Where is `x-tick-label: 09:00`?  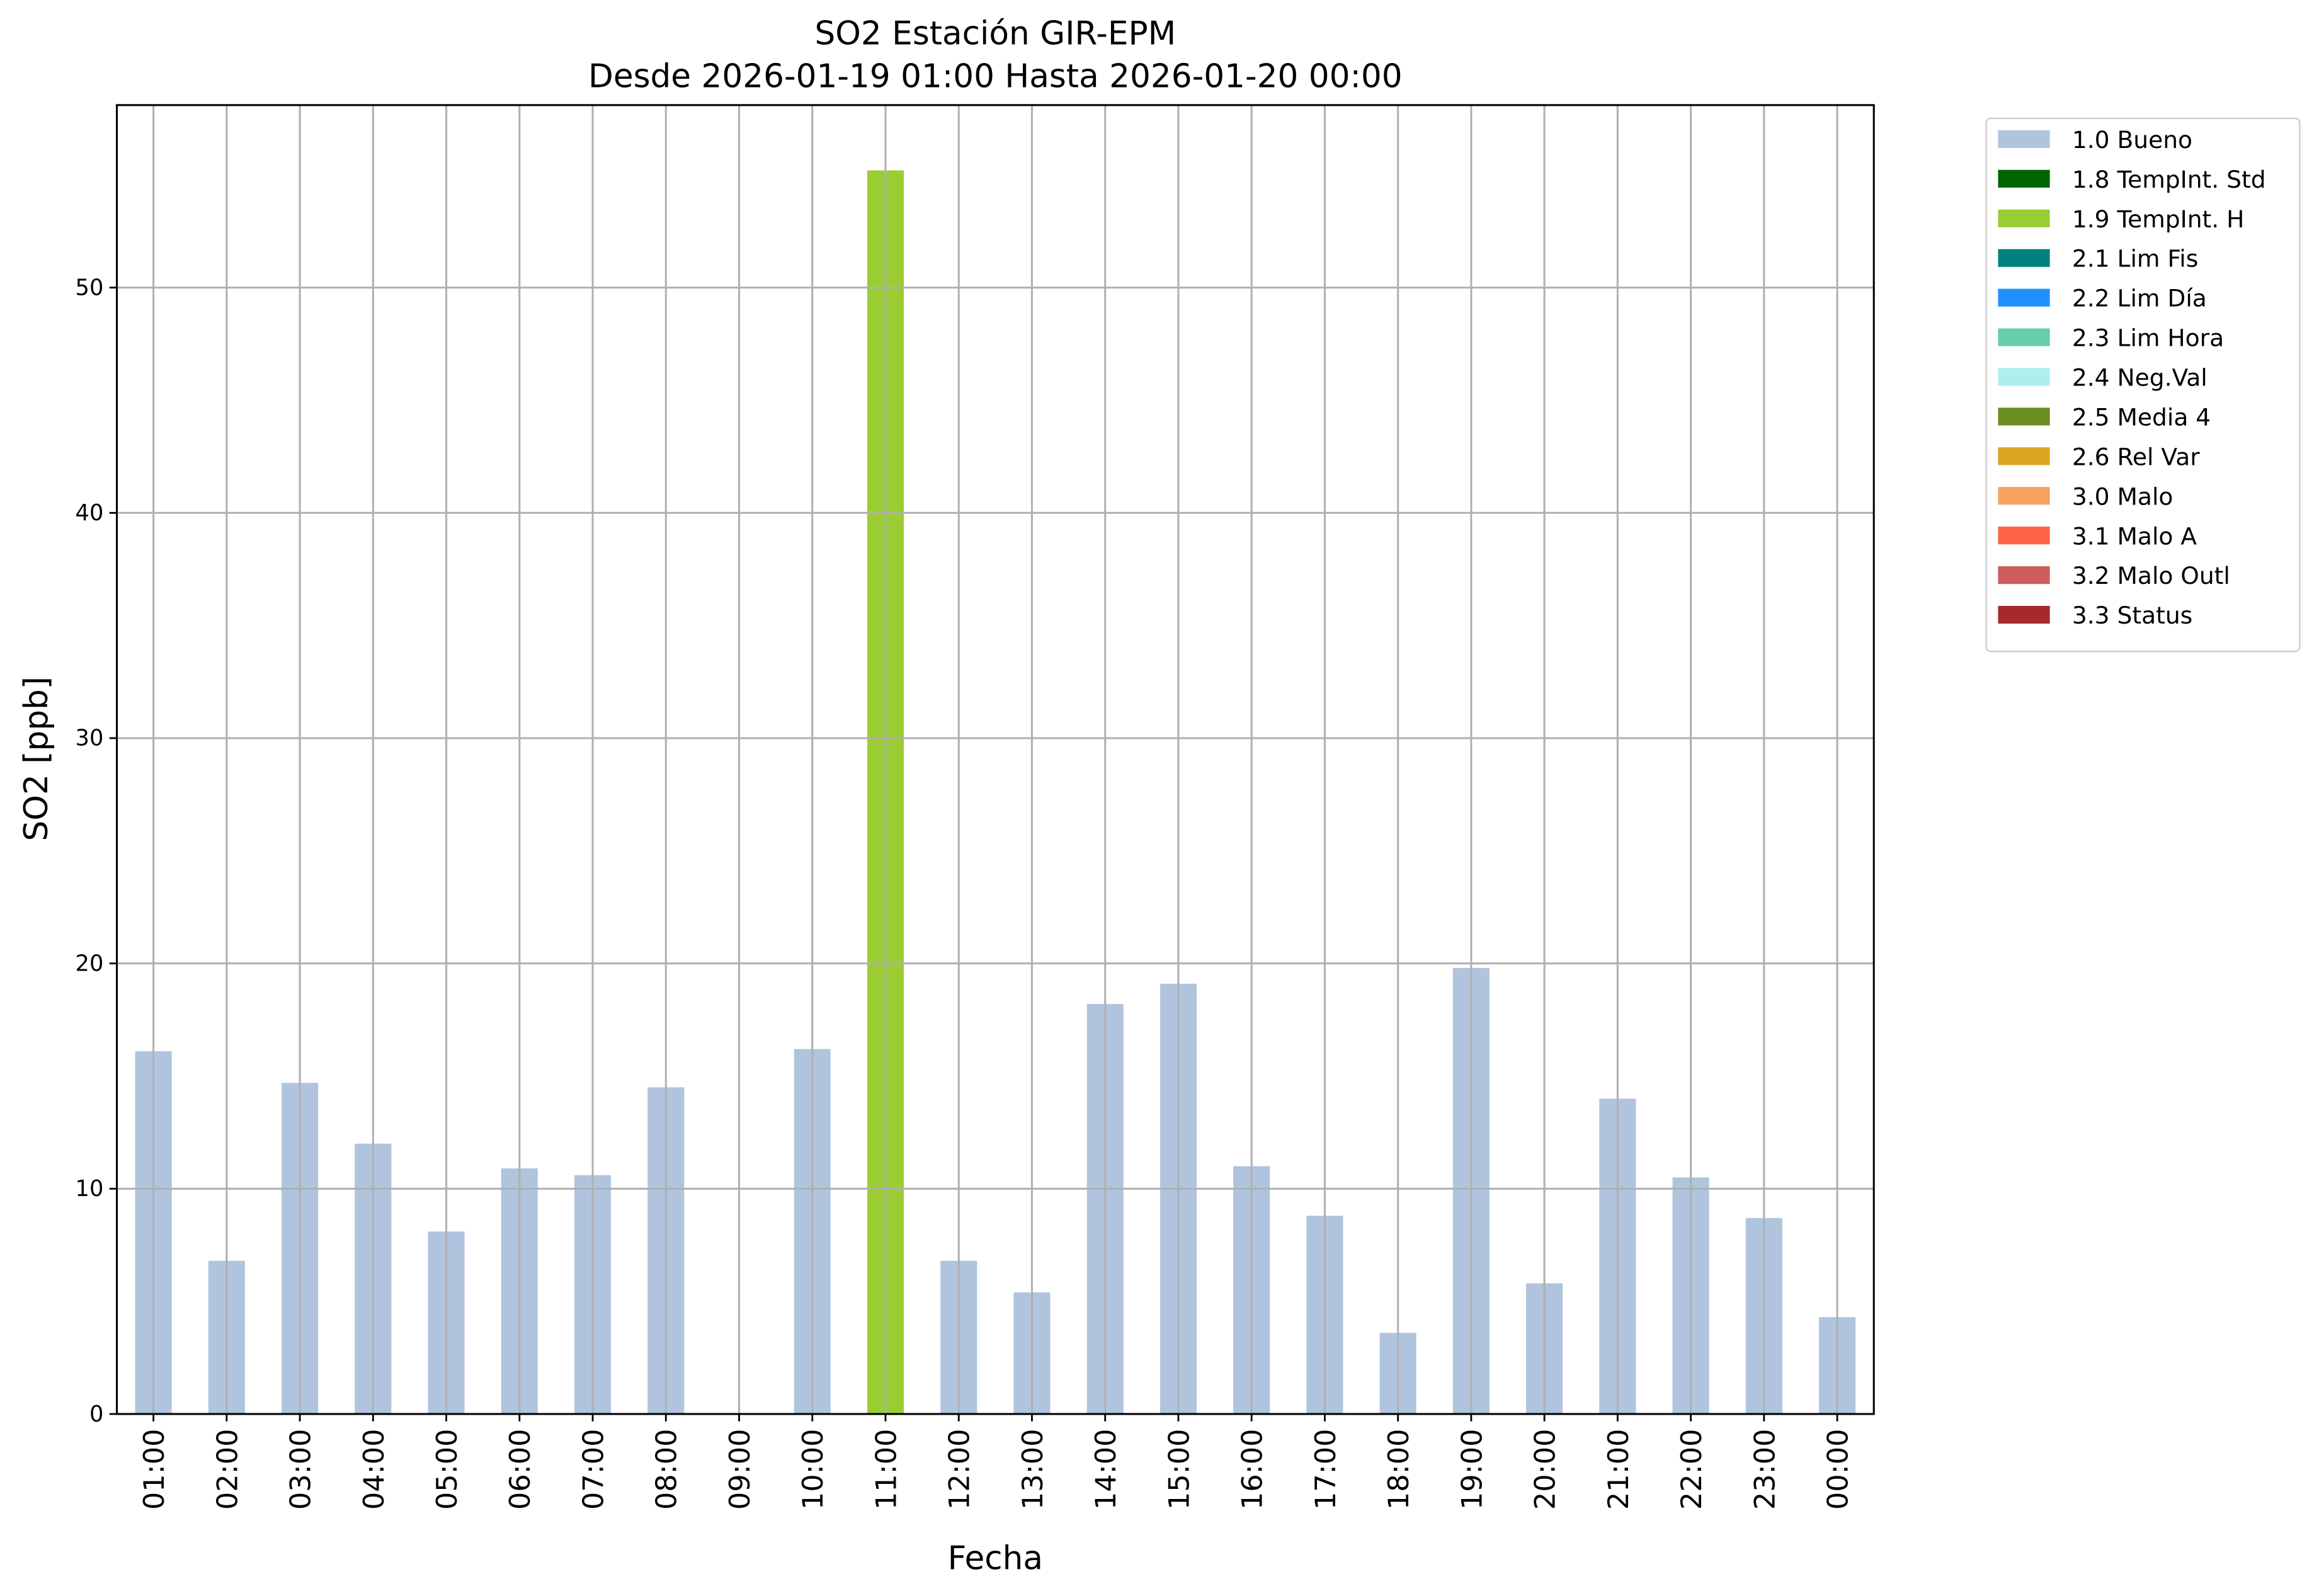
x-tick-label: 09:00 is located at coordinates (740, 1469).